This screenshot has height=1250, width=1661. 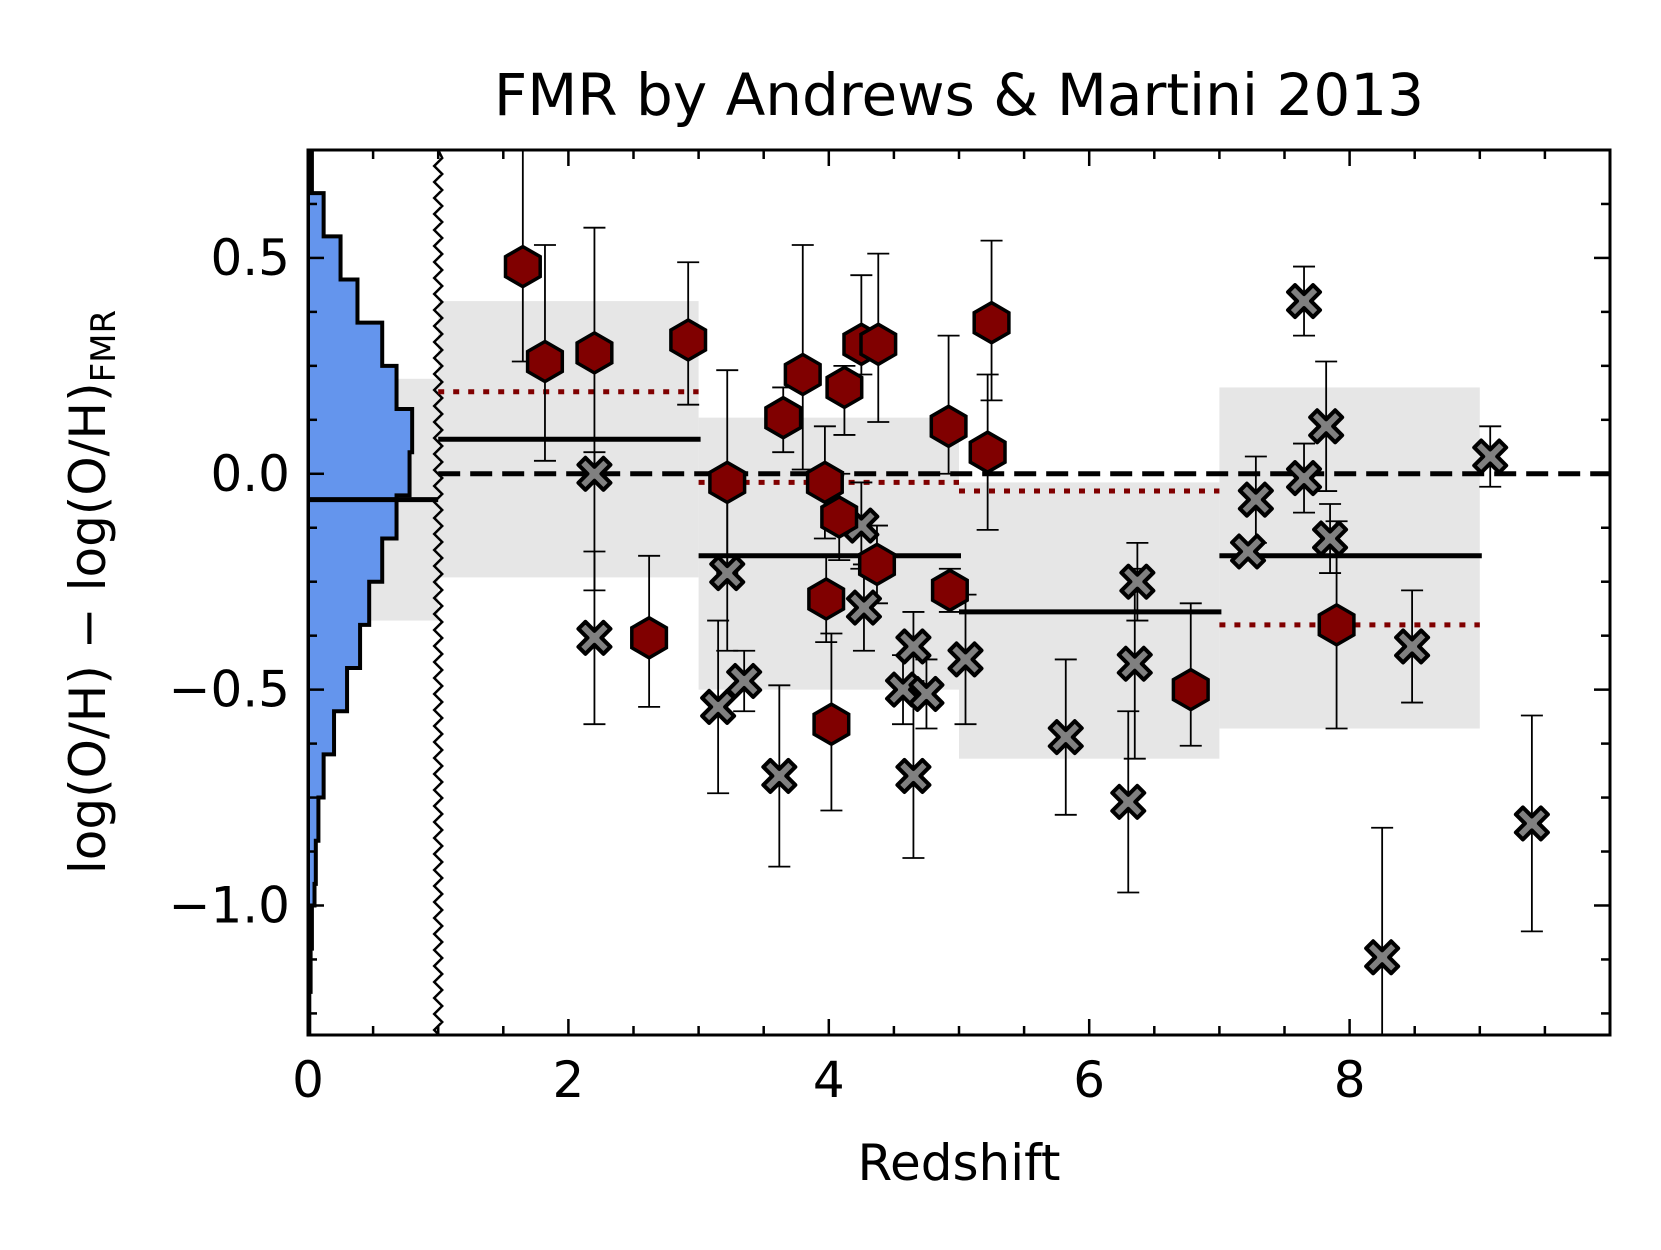 What do you see at coordinates (1089, 1080) in the screenshot?
I see `x-tick-label: 6` at bounding box center [1089, 1080].